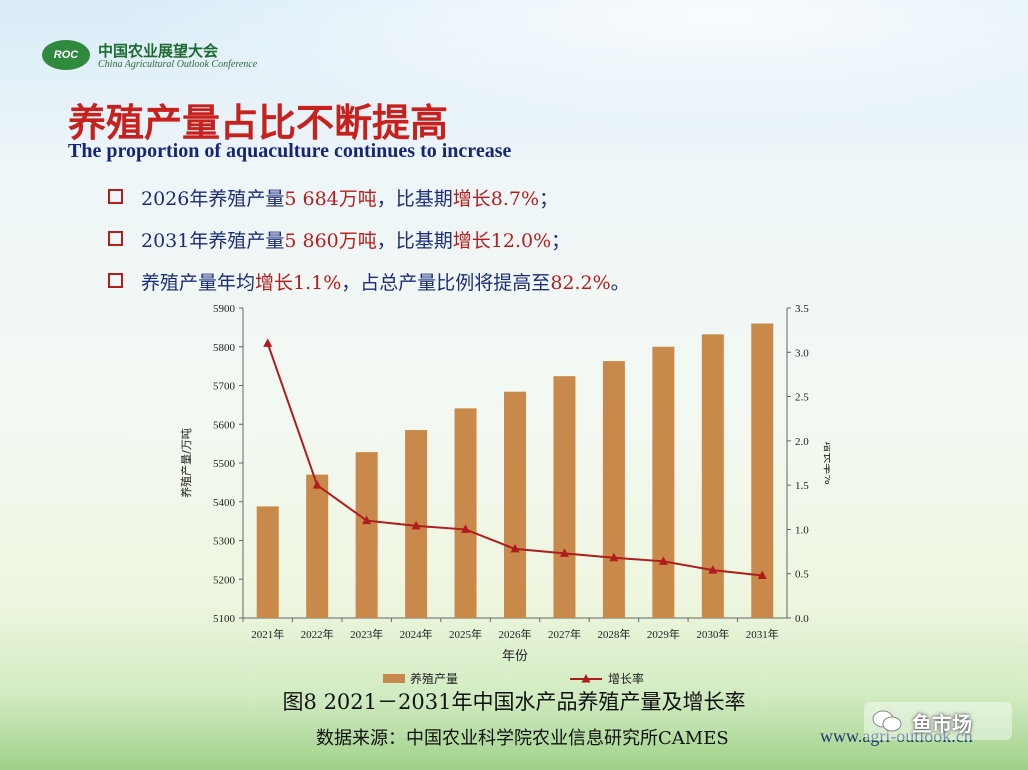 This screenshot has height=770, width=1028. Describe the element at coordinates (158, 51) in the screenshot. I see `logo-name-cn: 中国农业展望大会` at that location.